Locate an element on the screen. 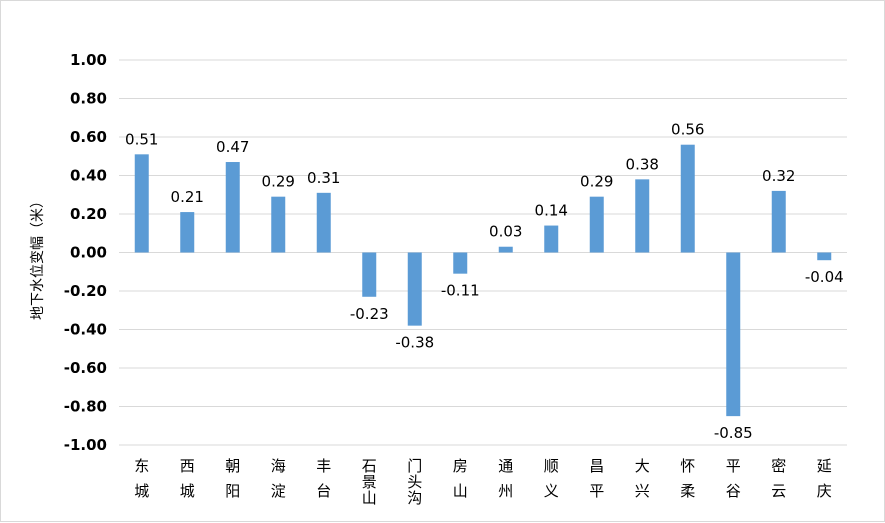 Image resolution: width=885 pixels, height=523 pixels. y-tick-label: 0.60 is located at coordinates (88, 137).